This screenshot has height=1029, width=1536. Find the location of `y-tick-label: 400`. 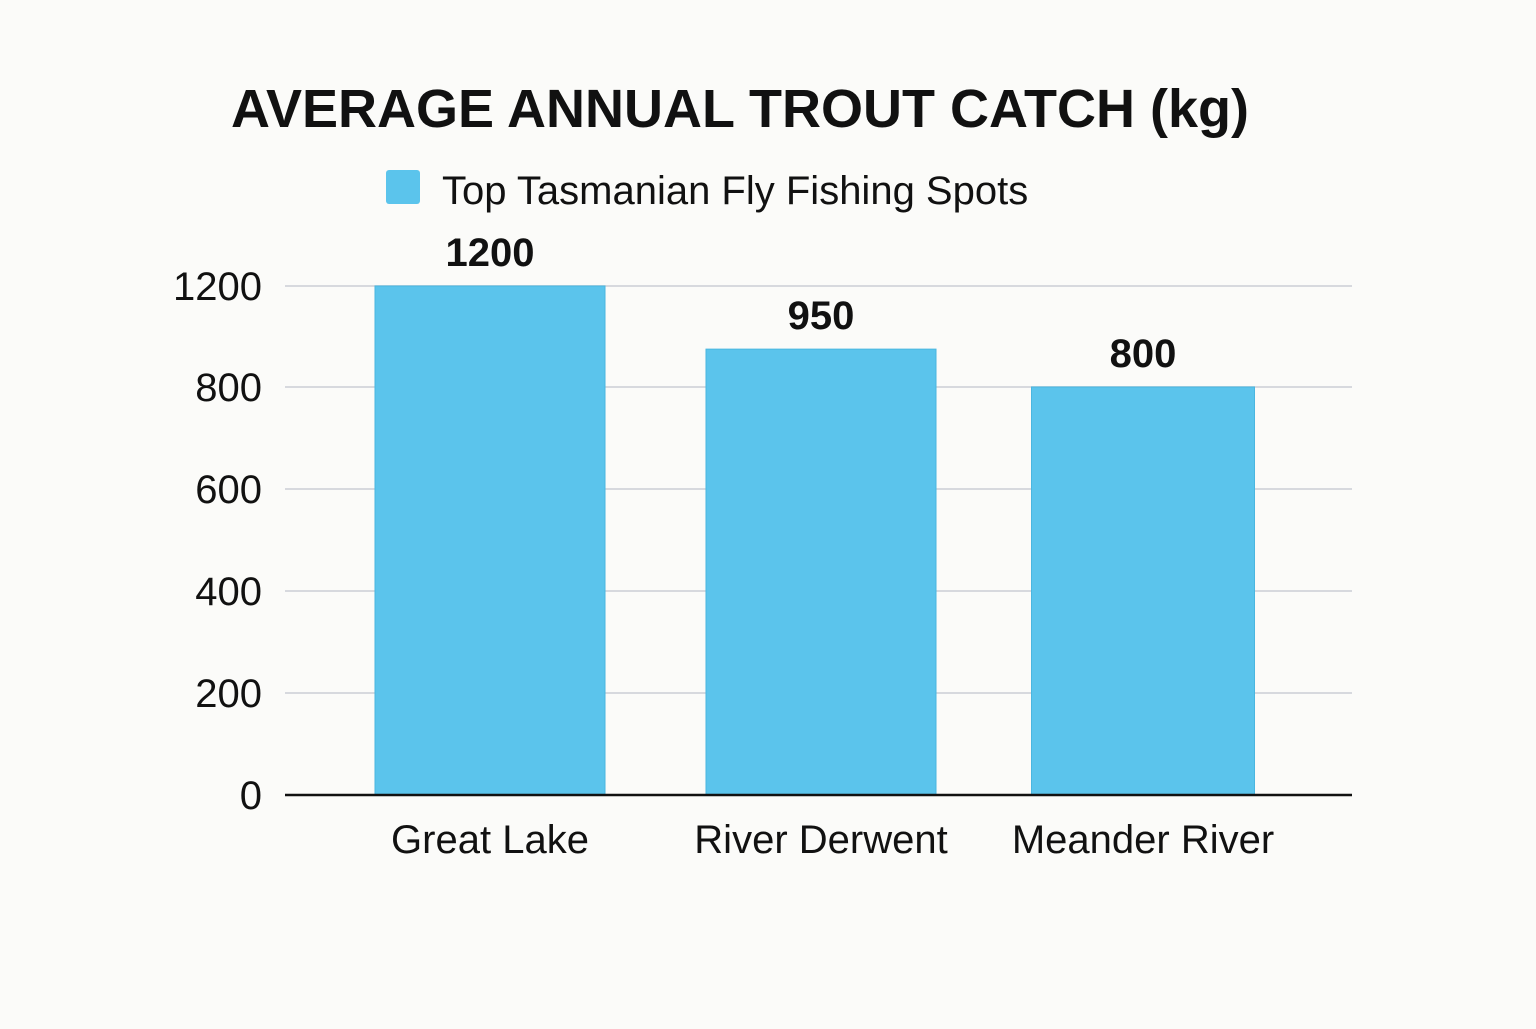

y-tick-label: 400 is located at coordinates (228, 592).